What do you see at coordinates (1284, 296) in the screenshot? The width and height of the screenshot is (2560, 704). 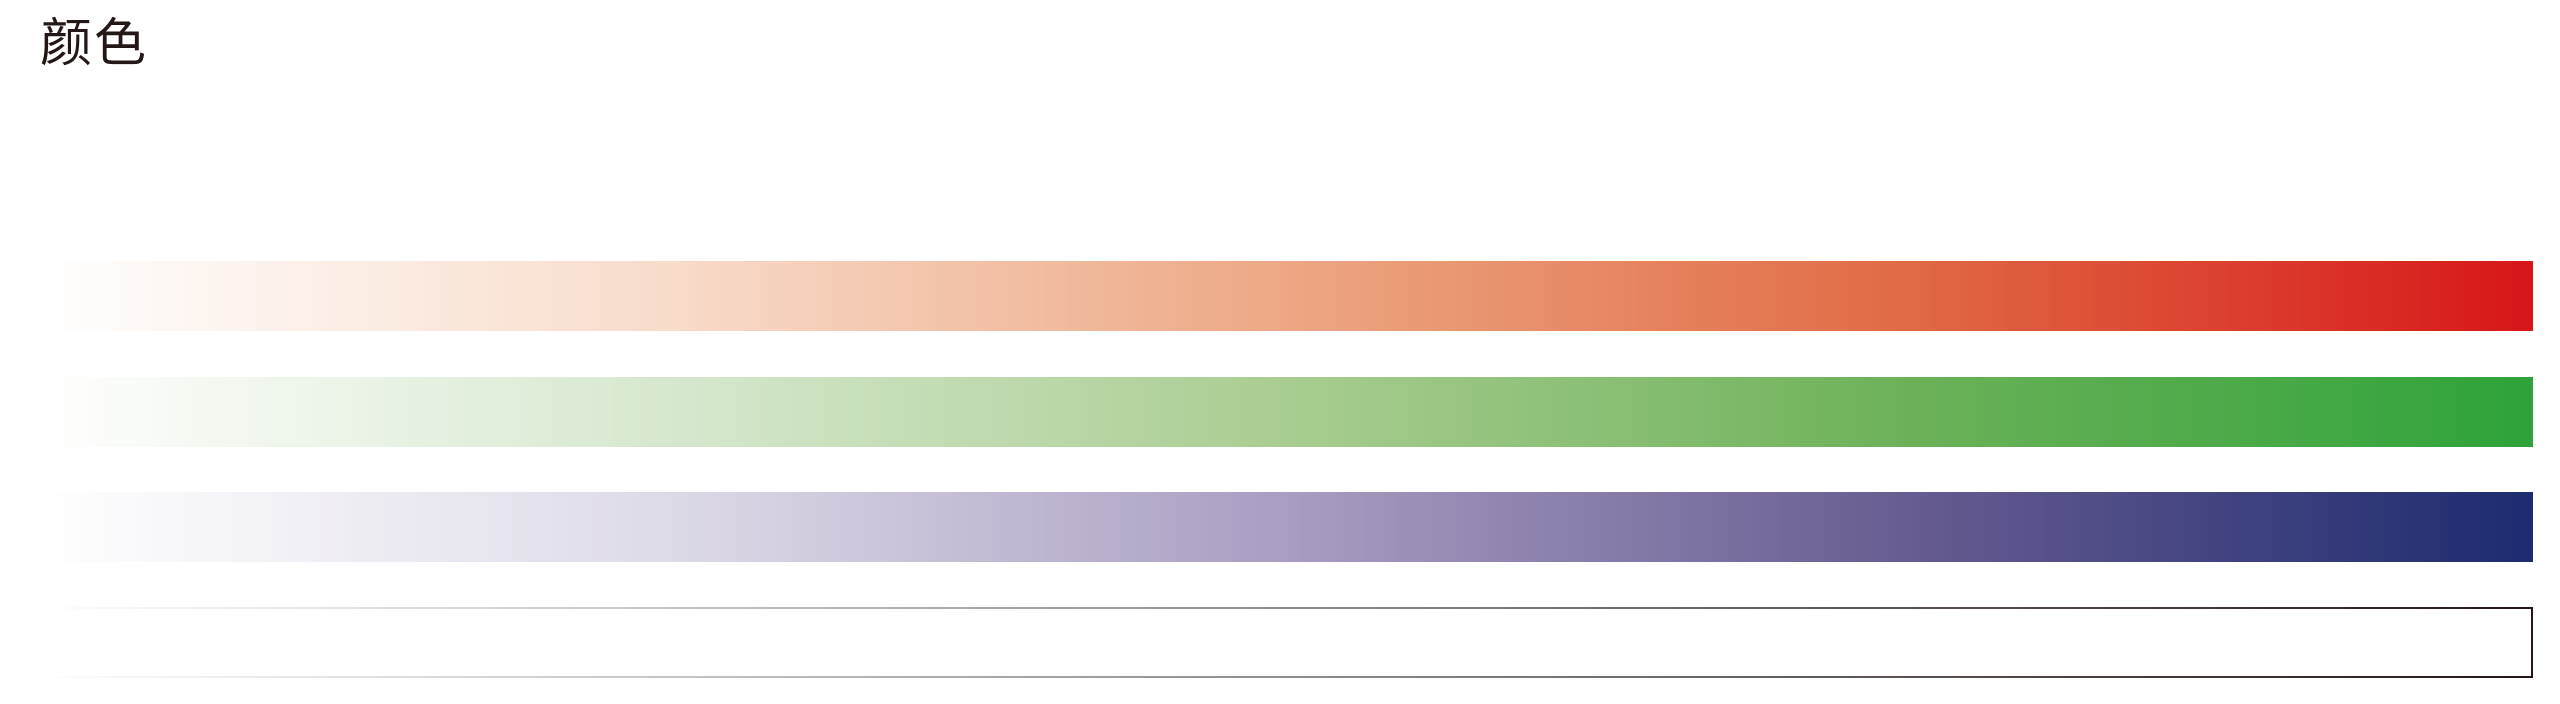 I see `red-gradient-bar` at bounding box center [1284, 296].